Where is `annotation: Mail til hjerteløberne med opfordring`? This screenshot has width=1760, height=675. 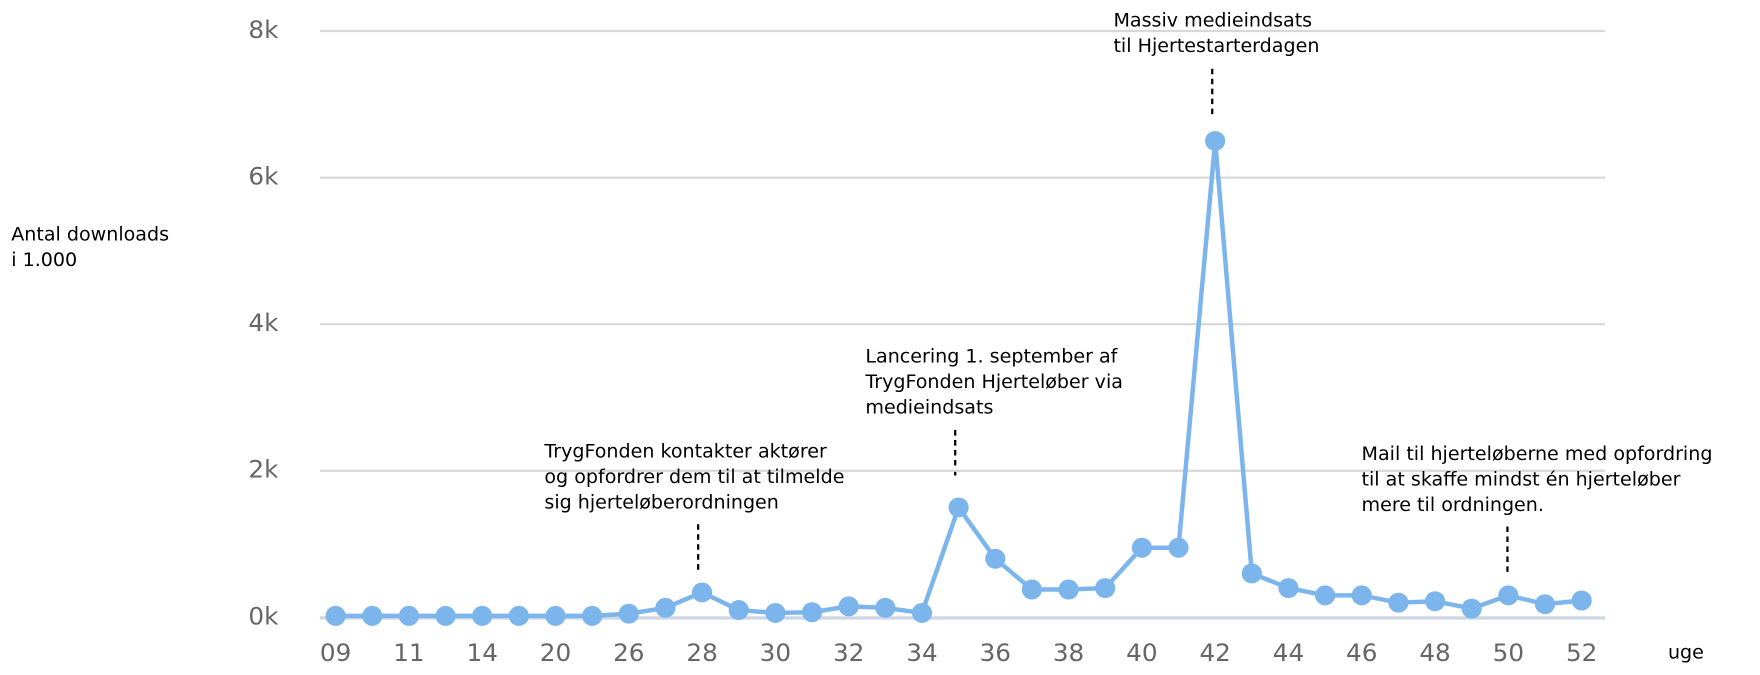
annotation: Mail til hjerteløberne med opfordring is located at coordinates (1537, 454).